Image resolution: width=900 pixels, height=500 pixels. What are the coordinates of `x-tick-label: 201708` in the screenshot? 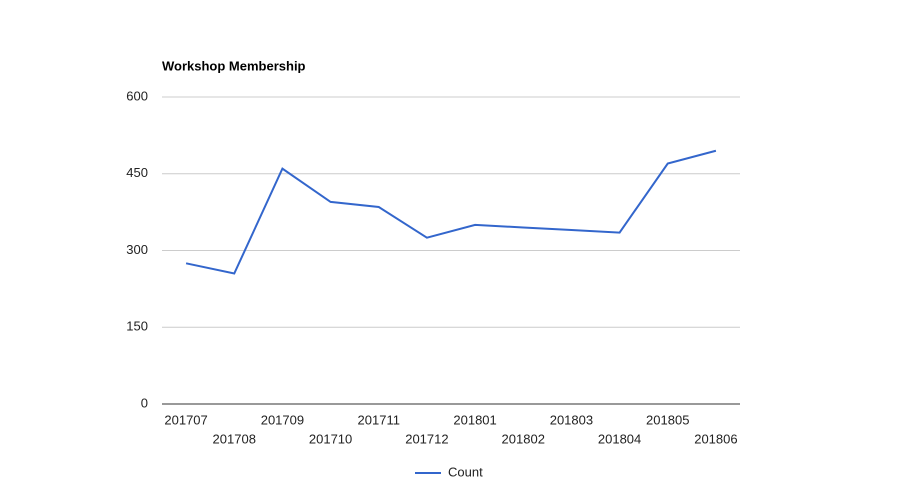 It's located at (234, 438).